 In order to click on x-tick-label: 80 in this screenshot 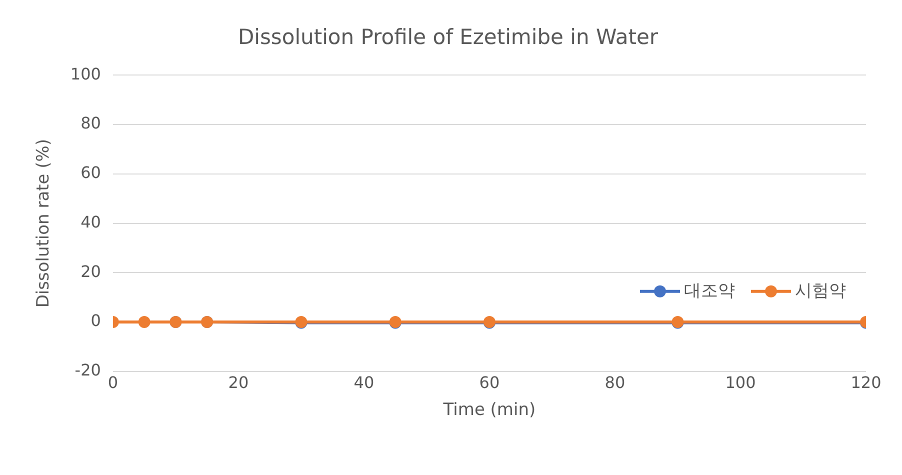, I will do `click(615, 382)`.